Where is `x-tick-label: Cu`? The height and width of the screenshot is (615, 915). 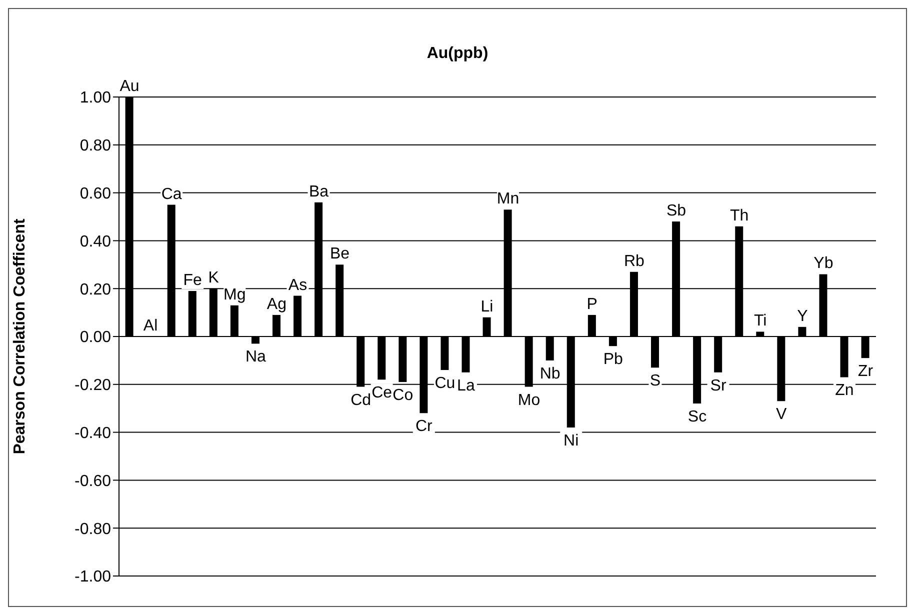 x-tick-label: Cu is located at coordinates (445, 383).